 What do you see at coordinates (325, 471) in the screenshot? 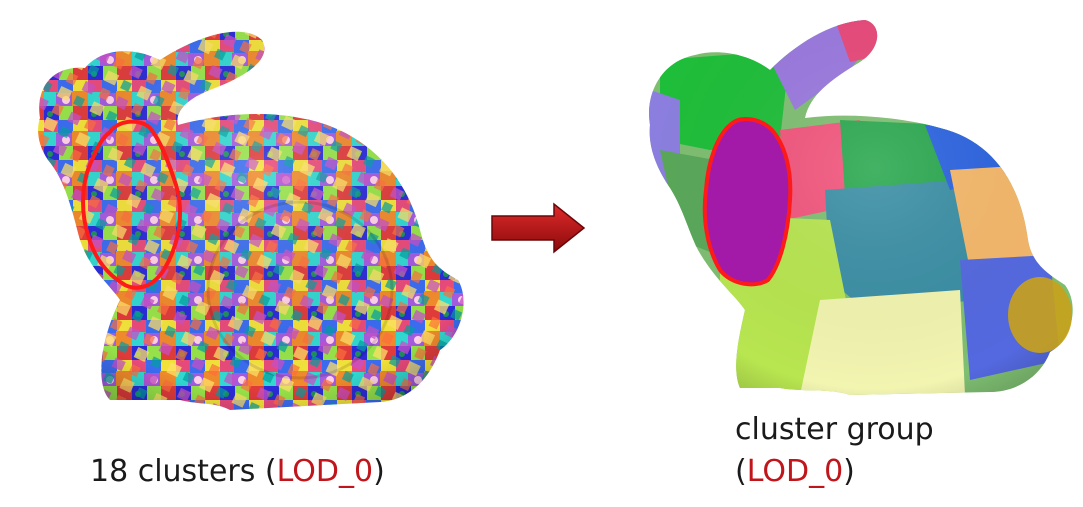
I see `left-lod-label: LOD_0` at bounding box center [325, 471].